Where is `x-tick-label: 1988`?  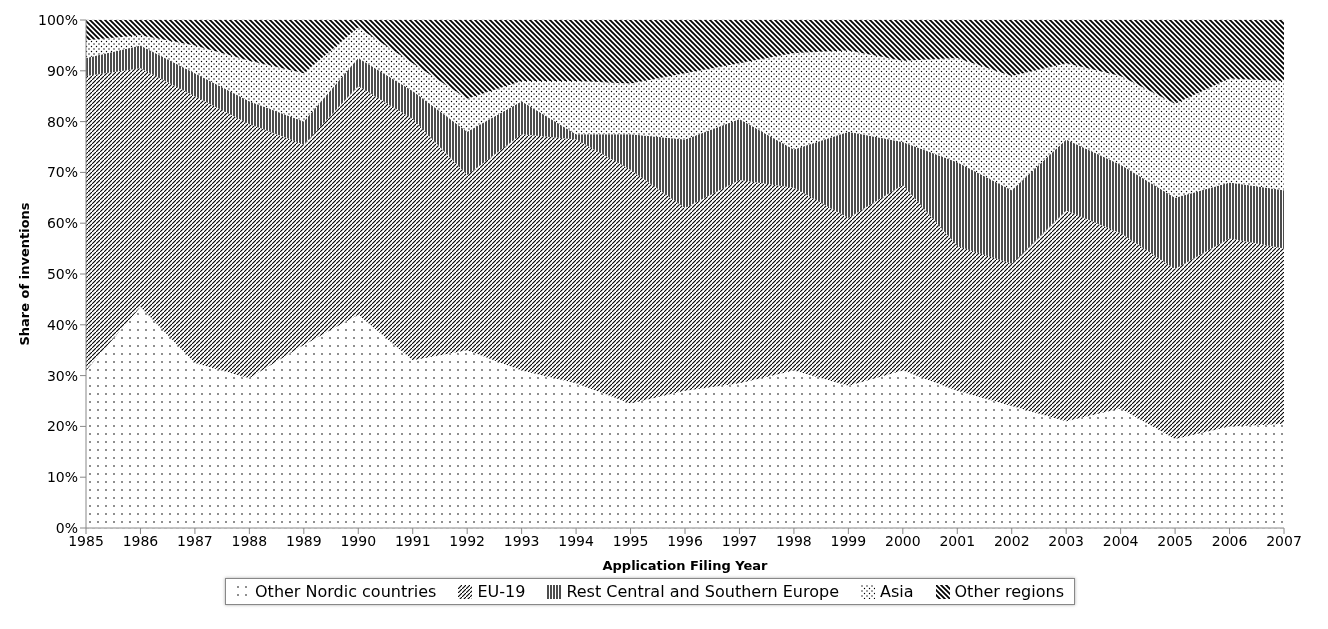
x-tick-label: 1988 is located at coordinates (249, 540).